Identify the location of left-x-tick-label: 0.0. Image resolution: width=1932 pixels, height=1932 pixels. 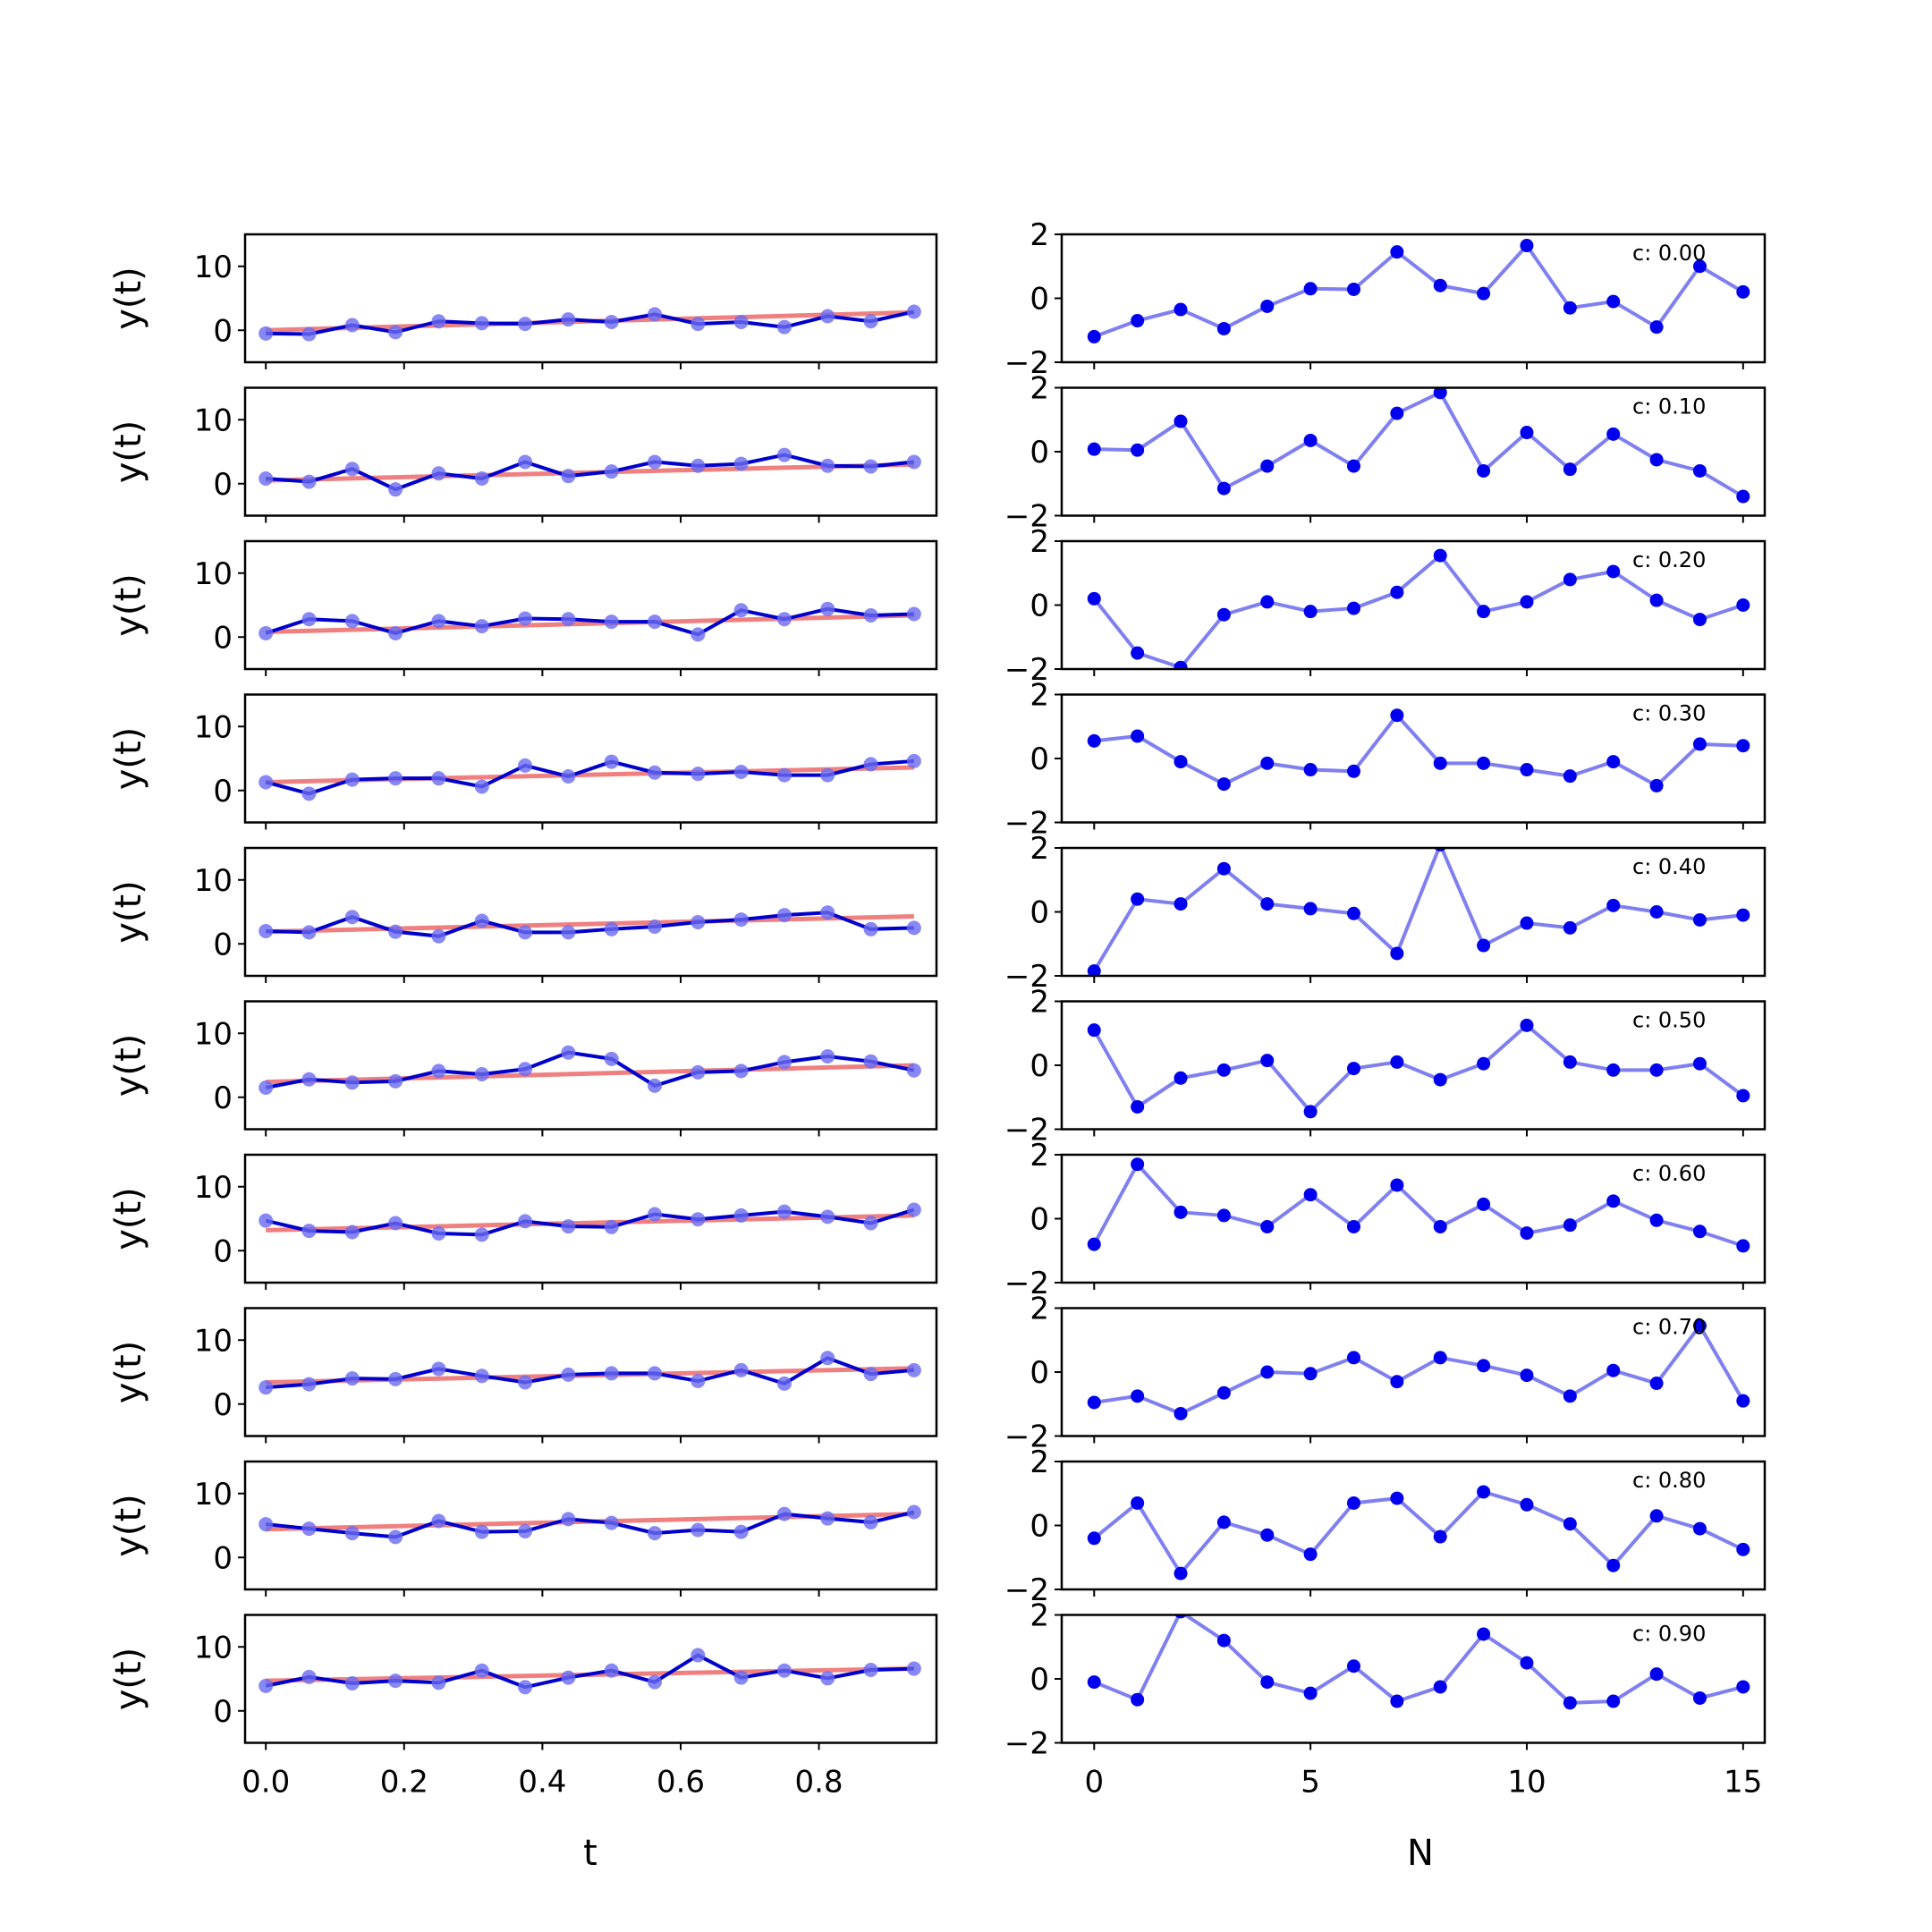
(266, 1783).